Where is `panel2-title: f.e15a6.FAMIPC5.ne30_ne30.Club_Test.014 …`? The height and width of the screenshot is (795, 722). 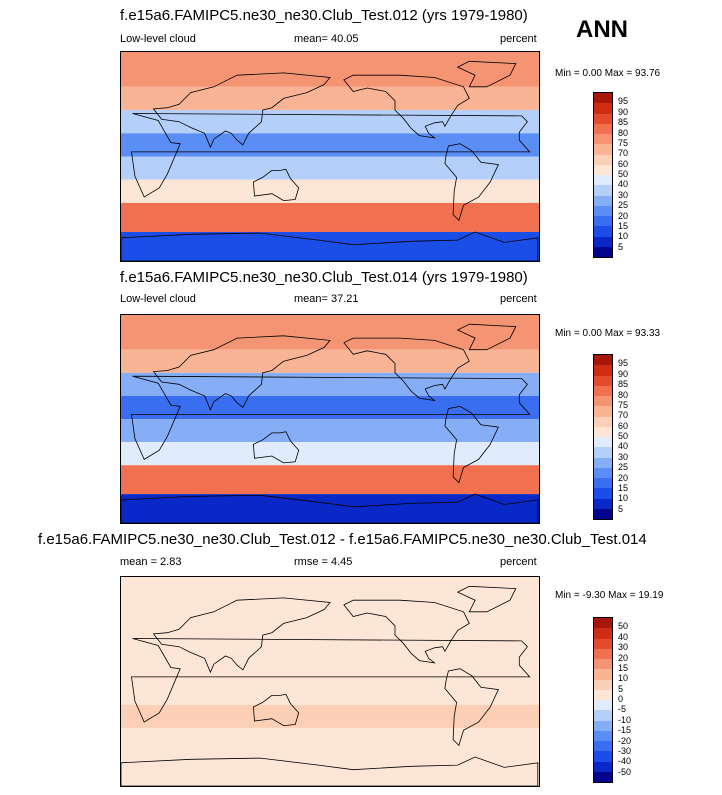
panel2-title: f.e15a6.FAMIPC5.ne30_ne30.Club_Test.014 … is located at coordinates (324, 277).